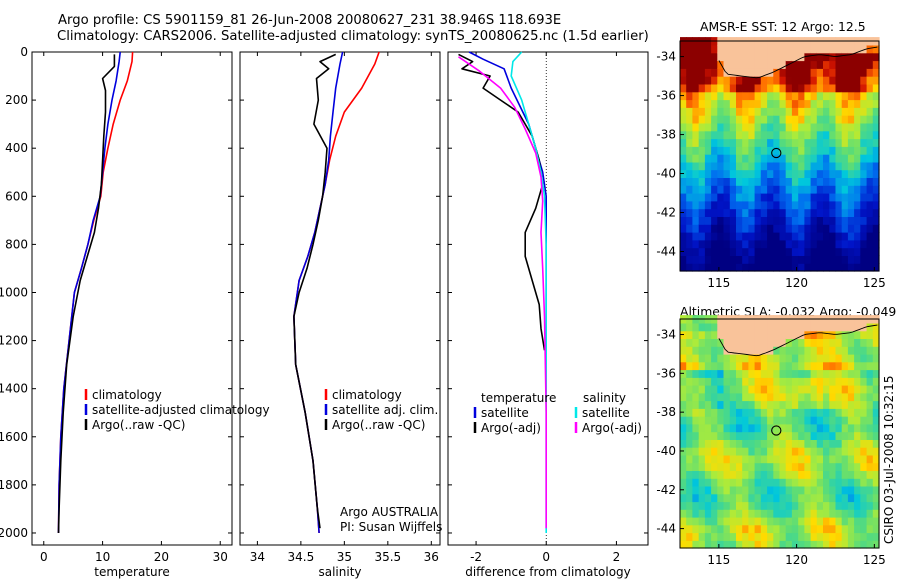 The height and width of the screenshot is (580, 900). I want to click on legend-salinity-label: Argo(..raw -QC), so click(378, 425).